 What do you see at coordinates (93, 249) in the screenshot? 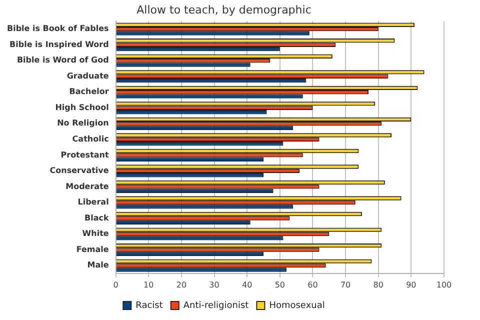
I see `y-tick-label: Female` at bounding box center [93, 249].